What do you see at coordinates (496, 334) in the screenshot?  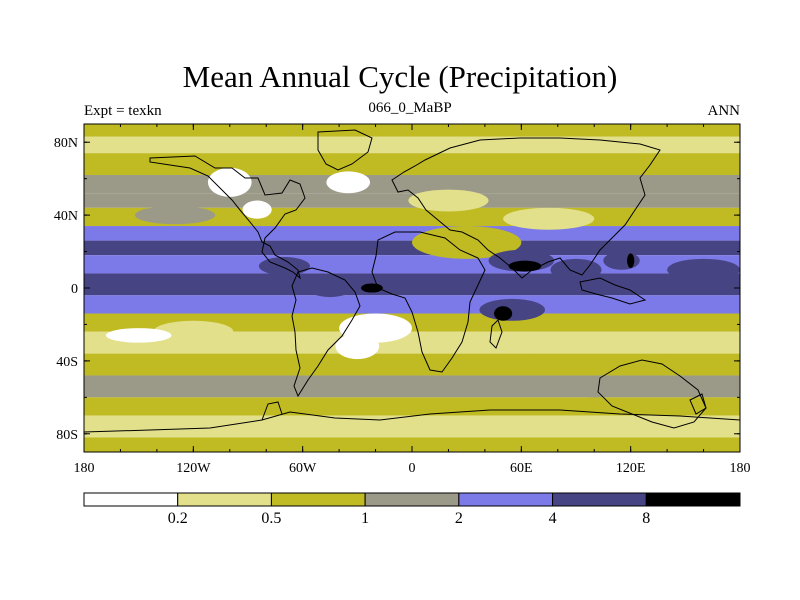 I see `coastline-madagascar` at bounding box center [496, 334].